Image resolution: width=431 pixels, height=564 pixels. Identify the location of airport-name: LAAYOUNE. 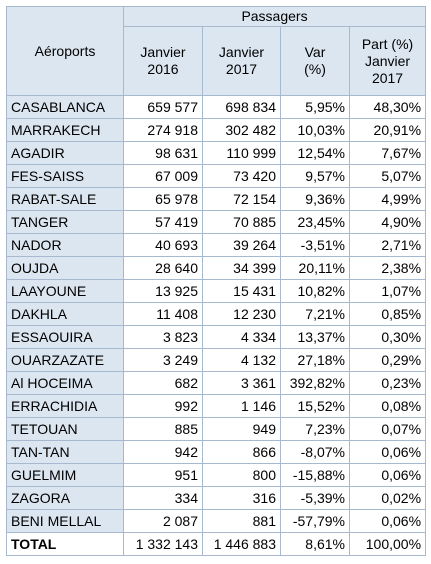
(65, 291).